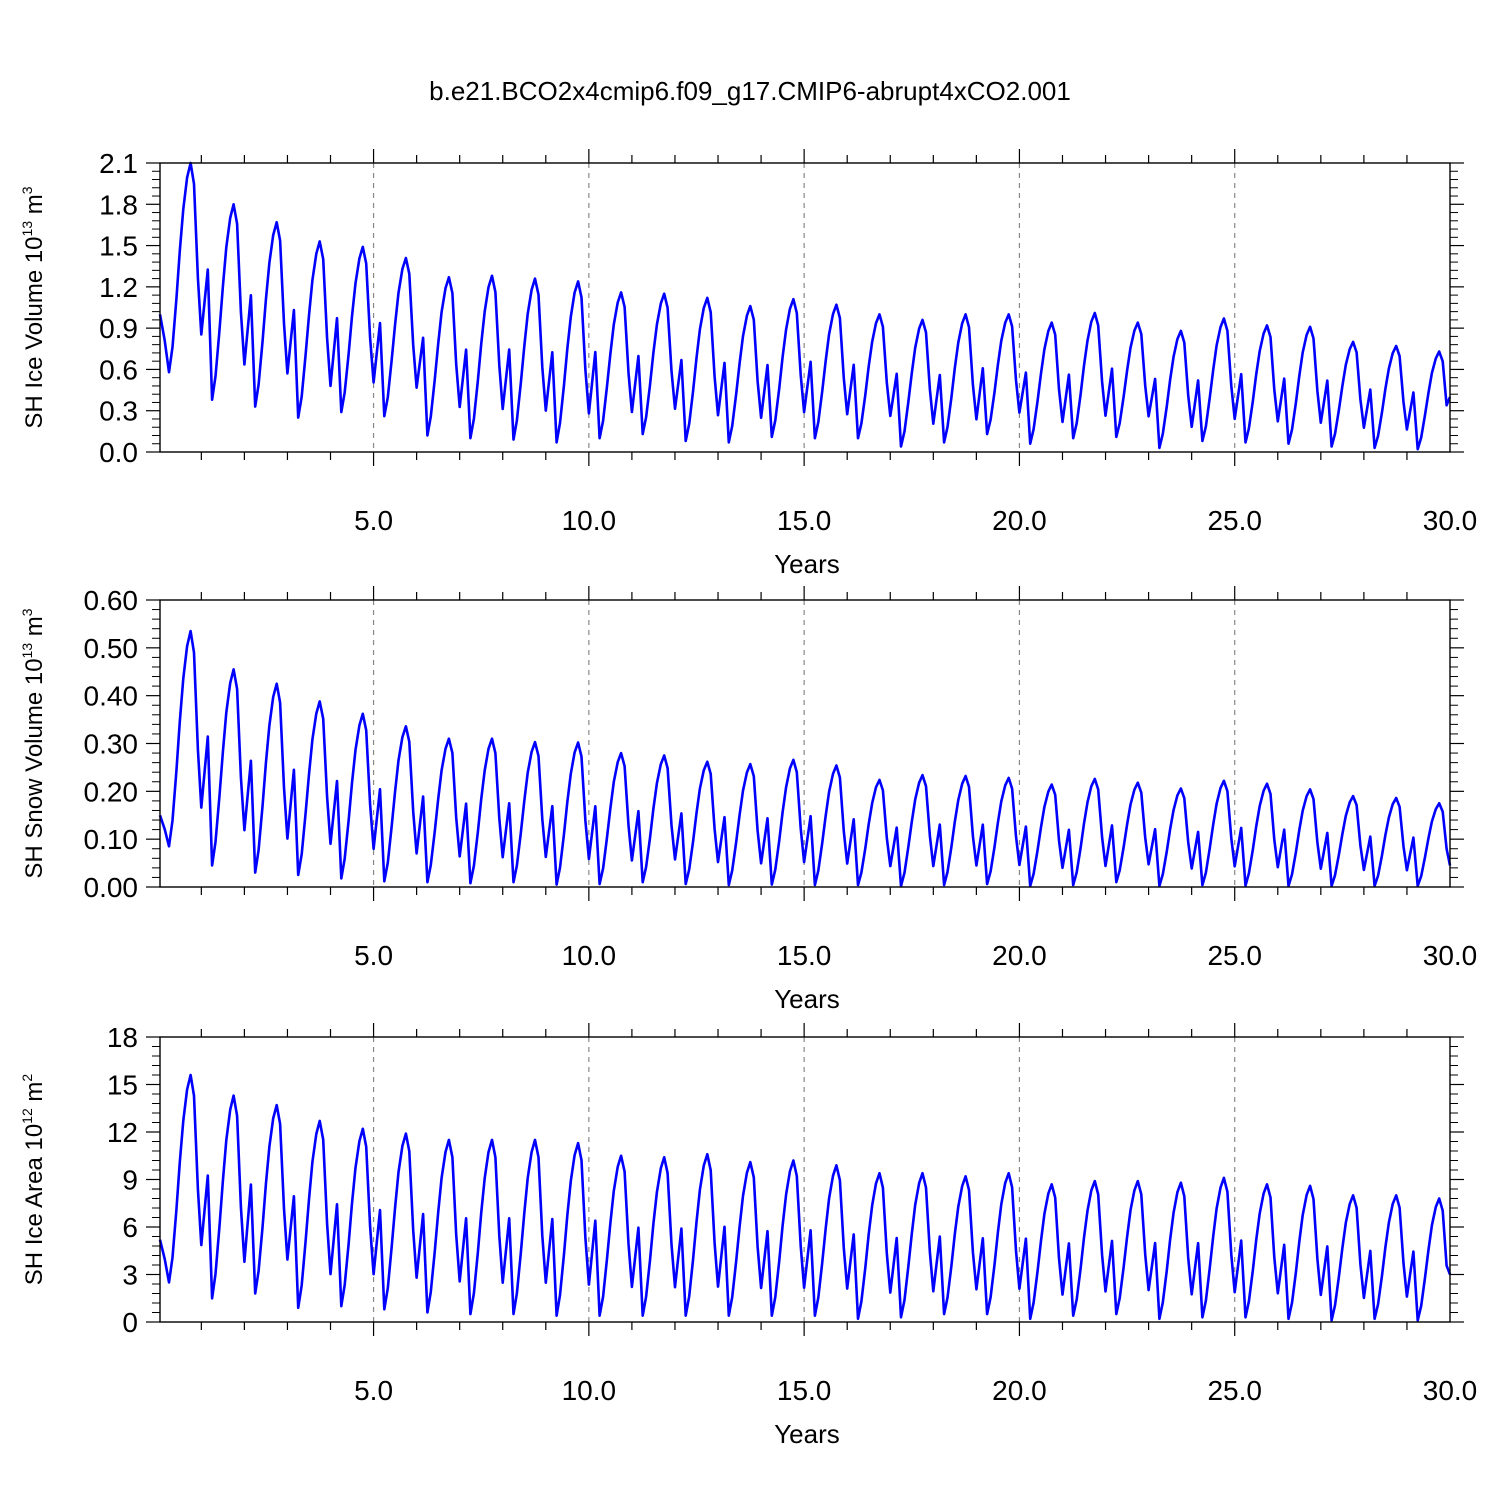 This screenshot has width=1500, height=1500. Describe the element at coordinates (118, 246) in the screenshot. I see `y-tick-label: 1.5` at that location.